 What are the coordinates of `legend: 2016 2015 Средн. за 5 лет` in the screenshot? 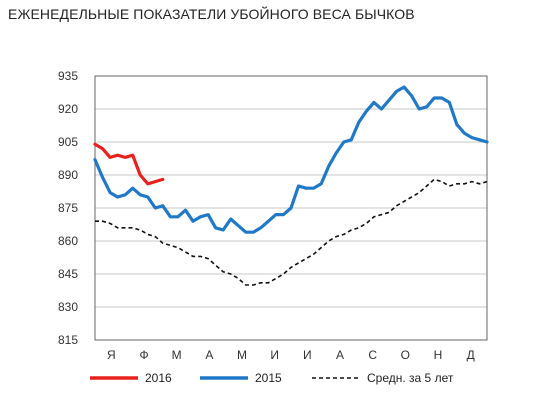 It's located at (272, 378).